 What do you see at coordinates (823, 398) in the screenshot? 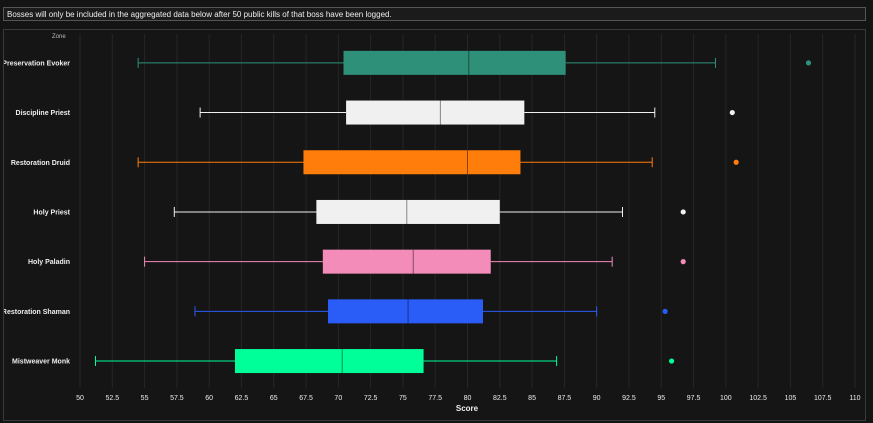
I see `x-tick-label: 107.5` at bounding box center [823, 398].